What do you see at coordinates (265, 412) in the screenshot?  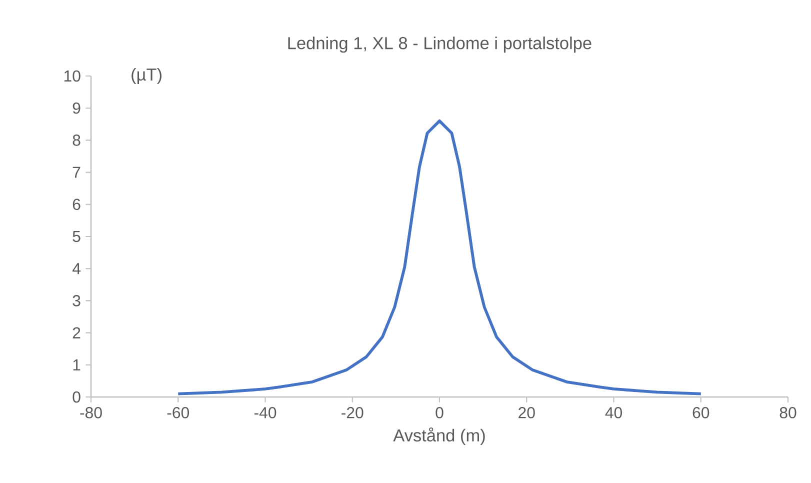 I see `x-tick-label: -40` at bounding box center [265, 412].